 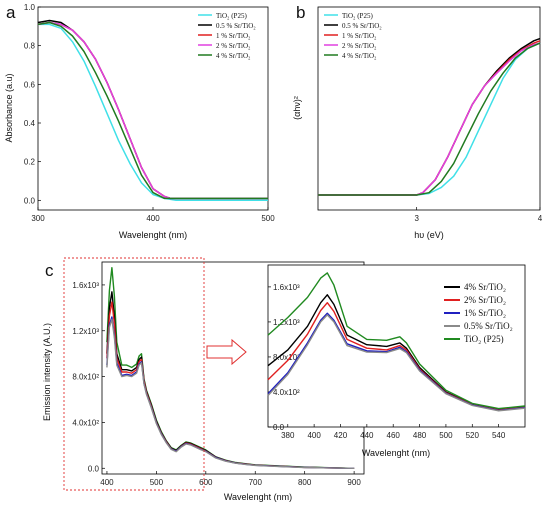 I want to click on inset-y-tick-1: 4.0x10², so click(x=286, y=392).